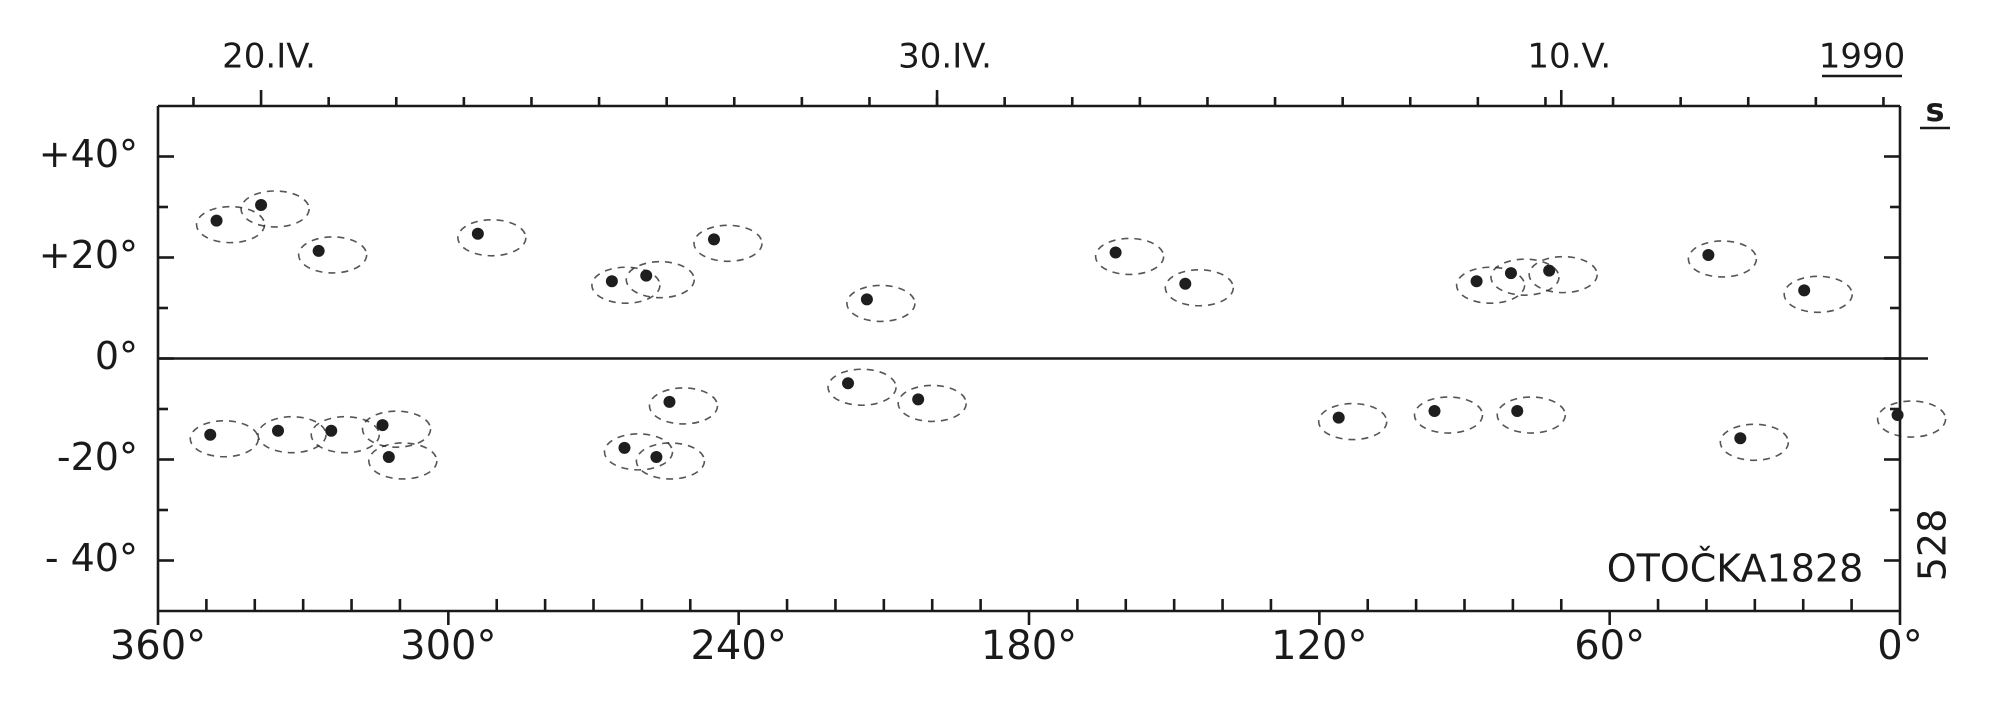 This screenshot has height=714, width=2000. What do you see at coordinates (88, 255) in the screenshot?
I see `y-tick-label: +20°` at bounding box center [88, 255].